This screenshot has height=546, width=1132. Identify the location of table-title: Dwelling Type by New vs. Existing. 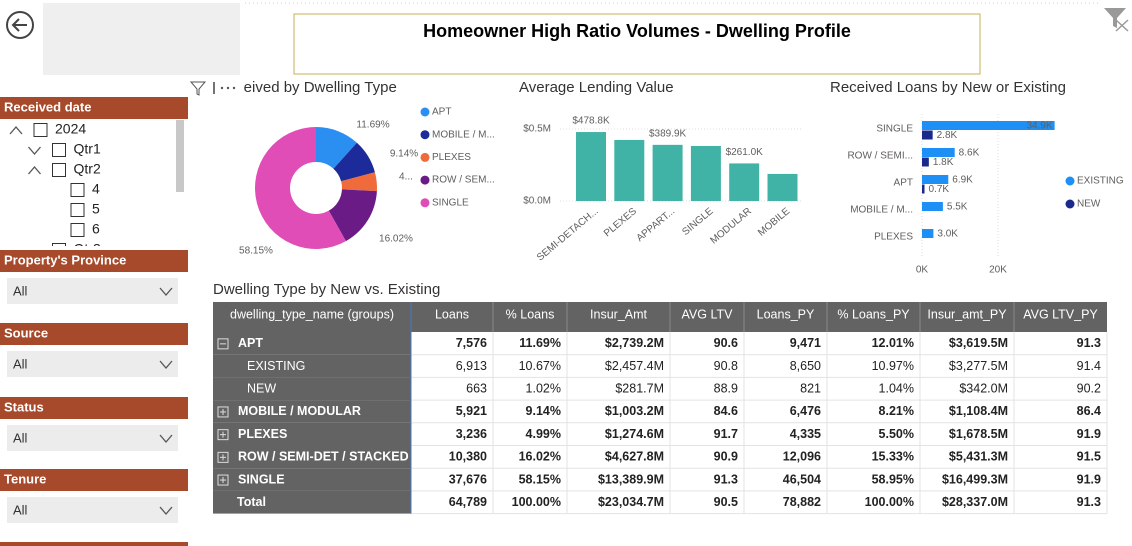
(326, 289).